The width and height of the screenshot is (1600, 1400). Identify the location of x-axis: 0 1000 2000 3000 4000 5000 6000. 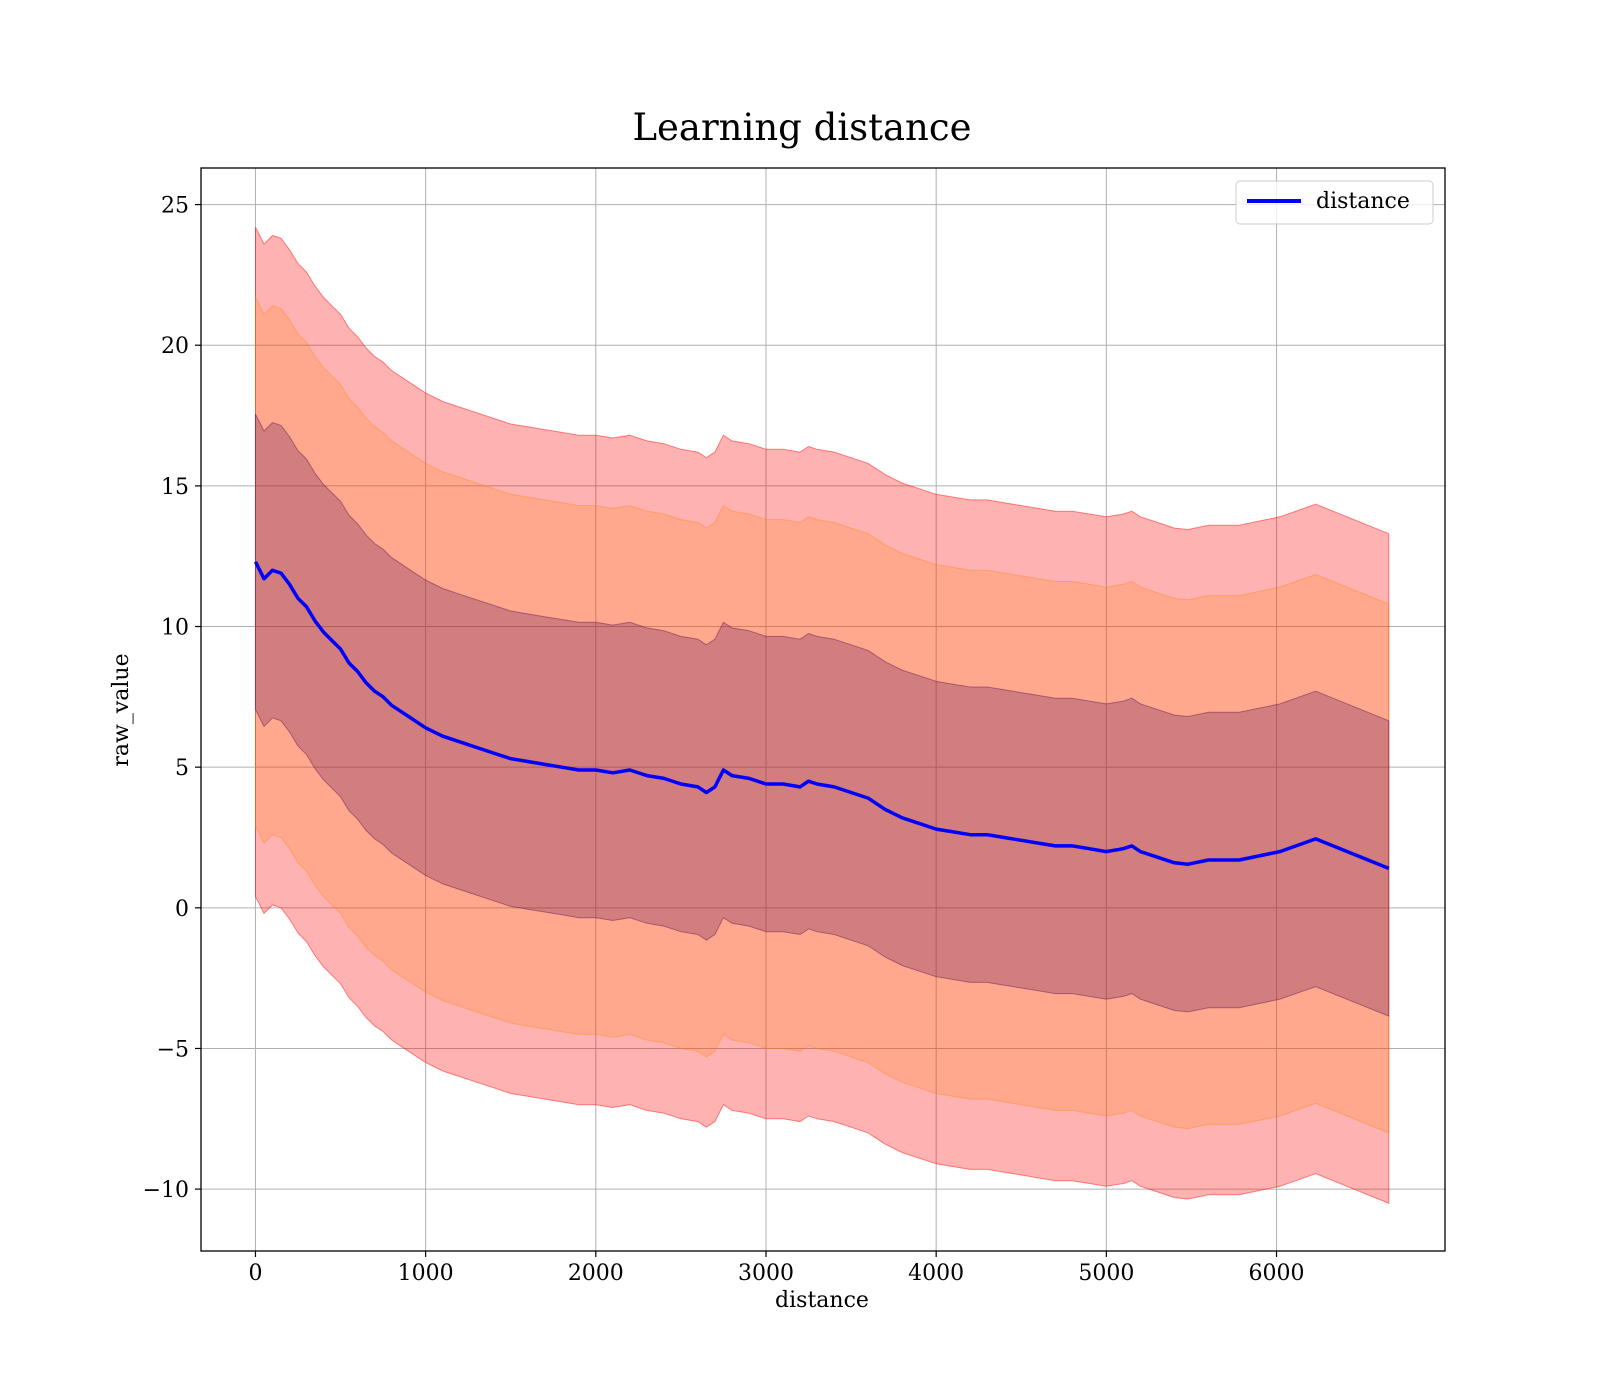
(776, 1268).